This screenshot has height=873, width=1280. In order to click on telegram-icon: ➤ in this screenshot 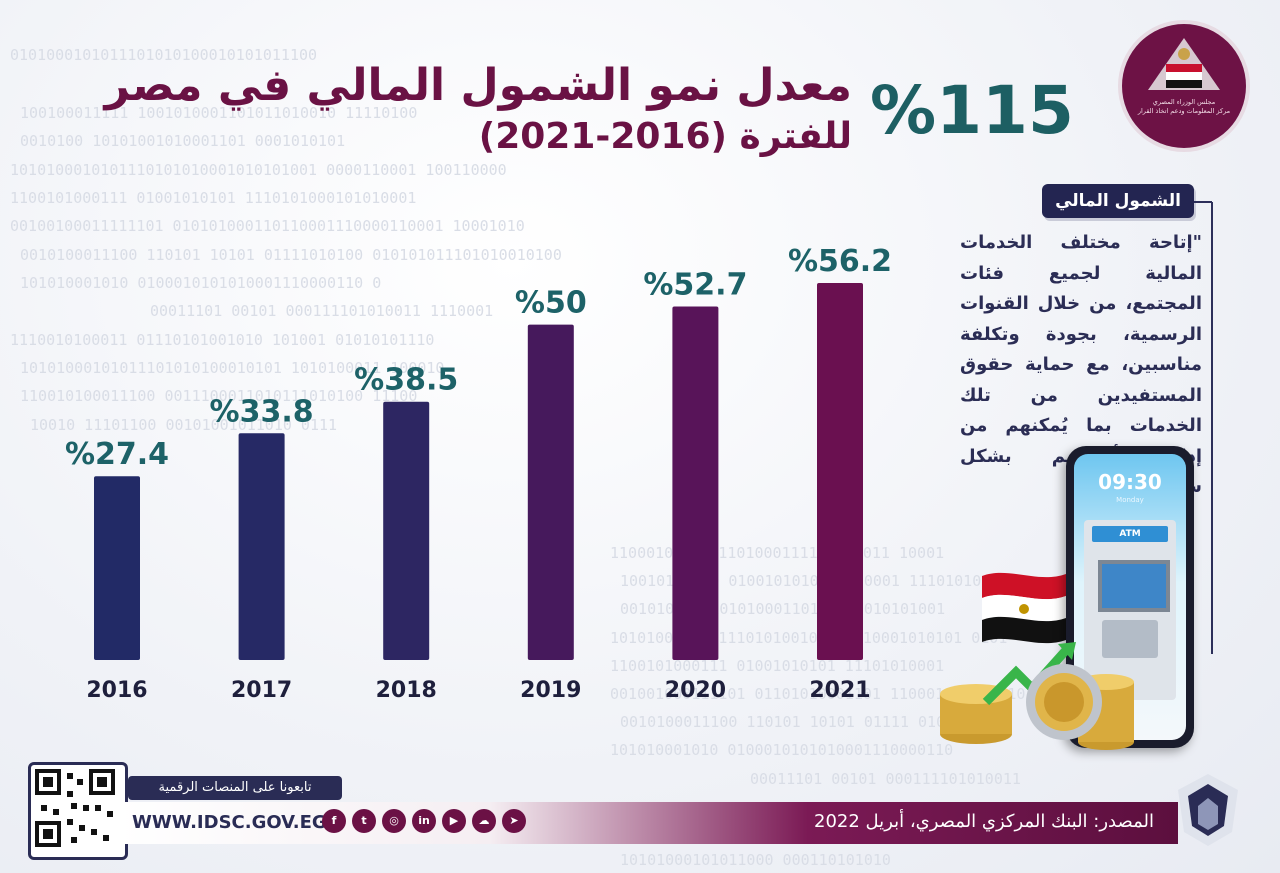, I will do `click(514, 821)`.